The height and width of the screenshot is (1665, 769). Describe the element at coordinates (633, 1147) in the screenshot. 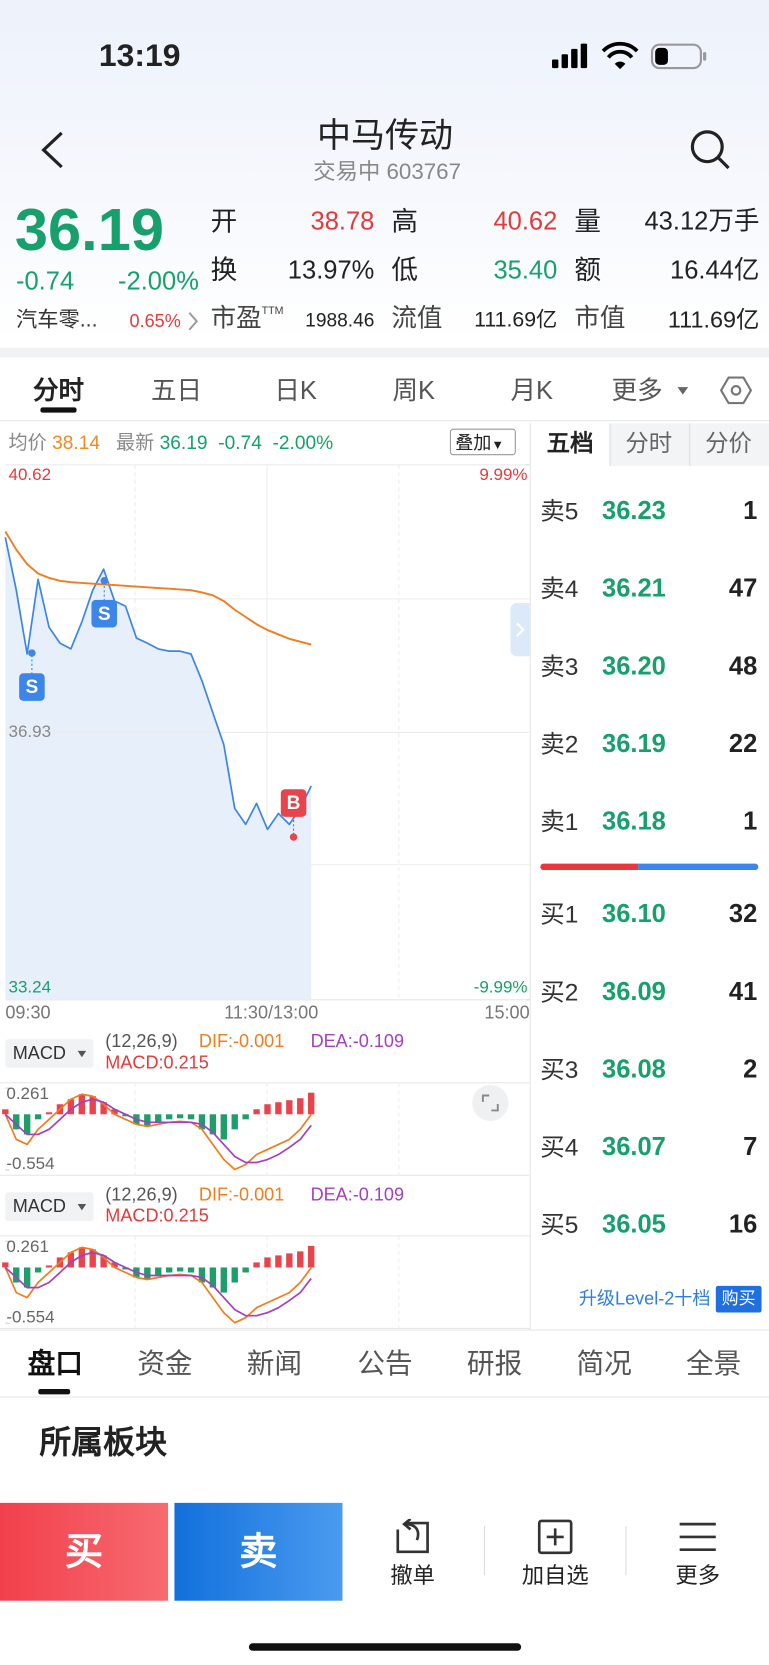

I see `orderbook-price: 36.07` at that location.